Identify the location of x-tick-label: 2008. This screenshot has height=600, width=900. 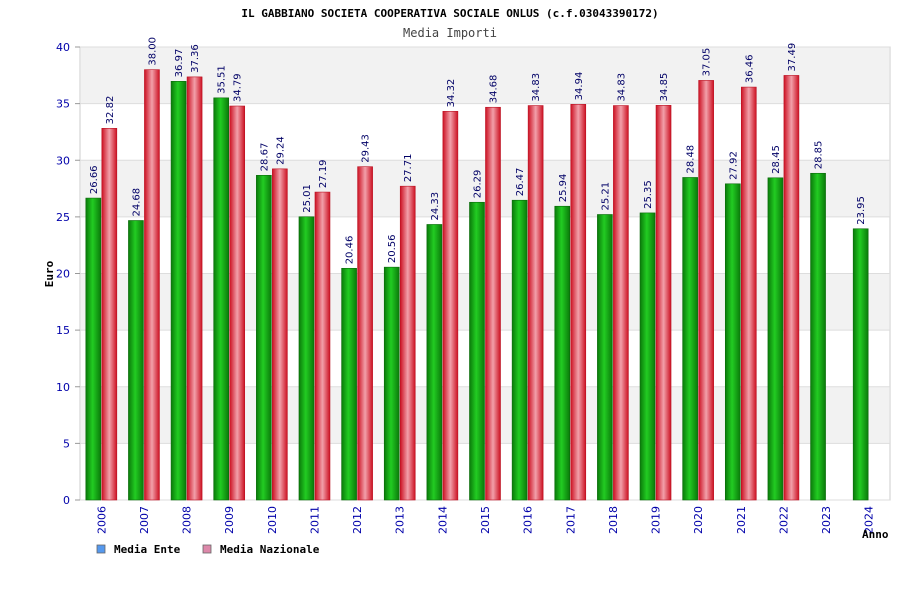
(187, 520).